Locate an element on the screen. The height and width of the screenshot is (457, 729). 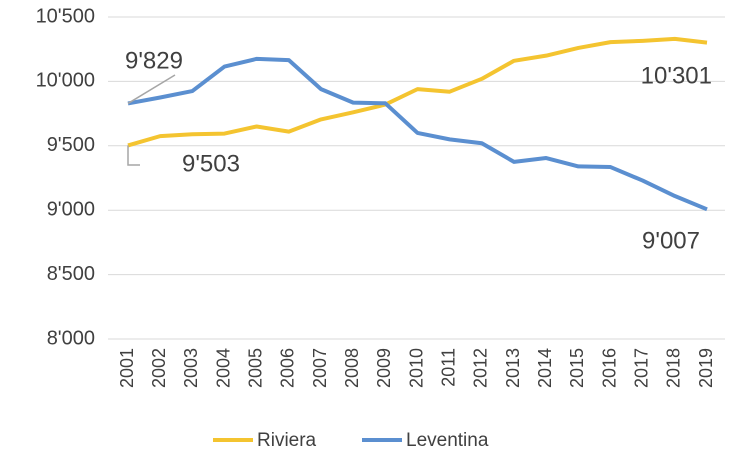
y-tick-label: 8'000 is located at coordinates (71, 338).